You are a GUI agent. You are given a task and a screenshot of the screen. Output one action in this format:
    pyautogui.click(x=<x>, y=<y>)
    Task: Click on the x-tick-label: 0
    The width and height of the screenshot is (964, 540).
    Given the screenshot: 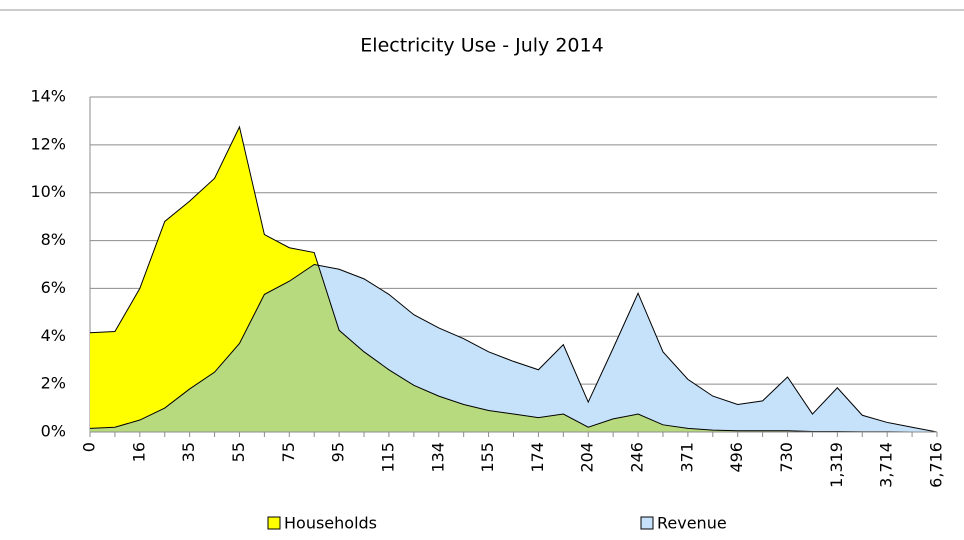 What is the action you would take?
    pyautogui.click(x=89, y=447)
    